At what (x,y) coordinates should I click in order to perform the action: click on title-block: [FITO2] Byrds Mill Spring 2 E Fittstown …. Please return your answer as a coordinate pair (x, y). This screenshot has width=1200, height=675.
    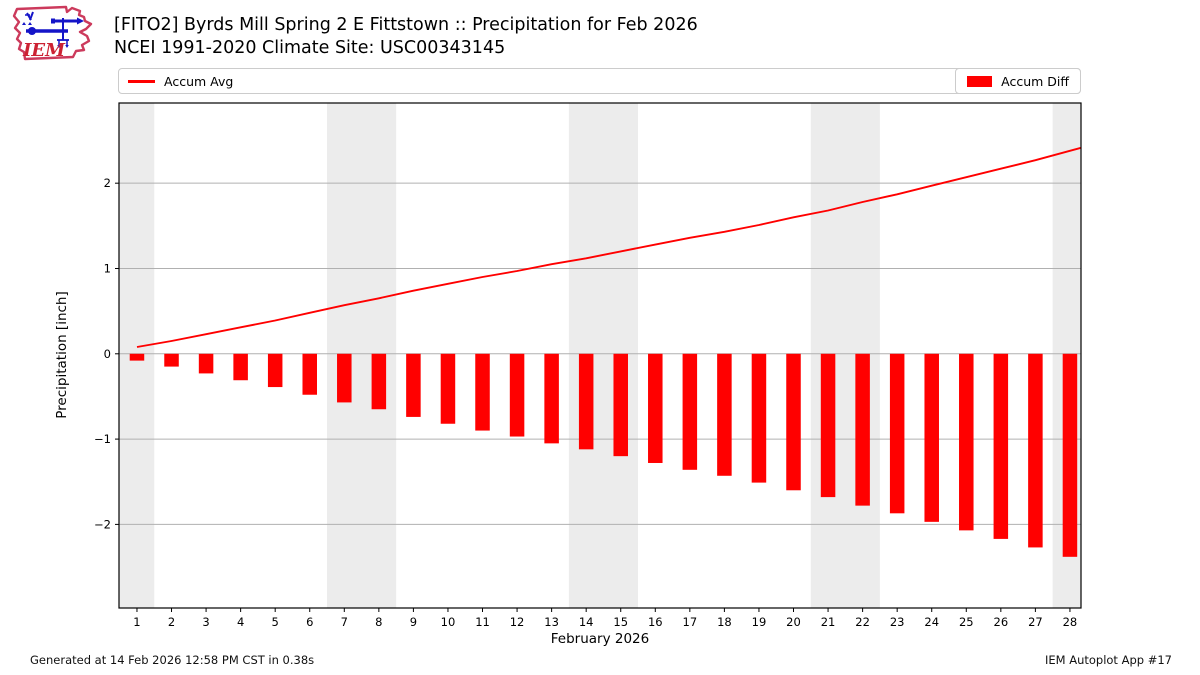
    Looking at the image, I should click on (406, 37).